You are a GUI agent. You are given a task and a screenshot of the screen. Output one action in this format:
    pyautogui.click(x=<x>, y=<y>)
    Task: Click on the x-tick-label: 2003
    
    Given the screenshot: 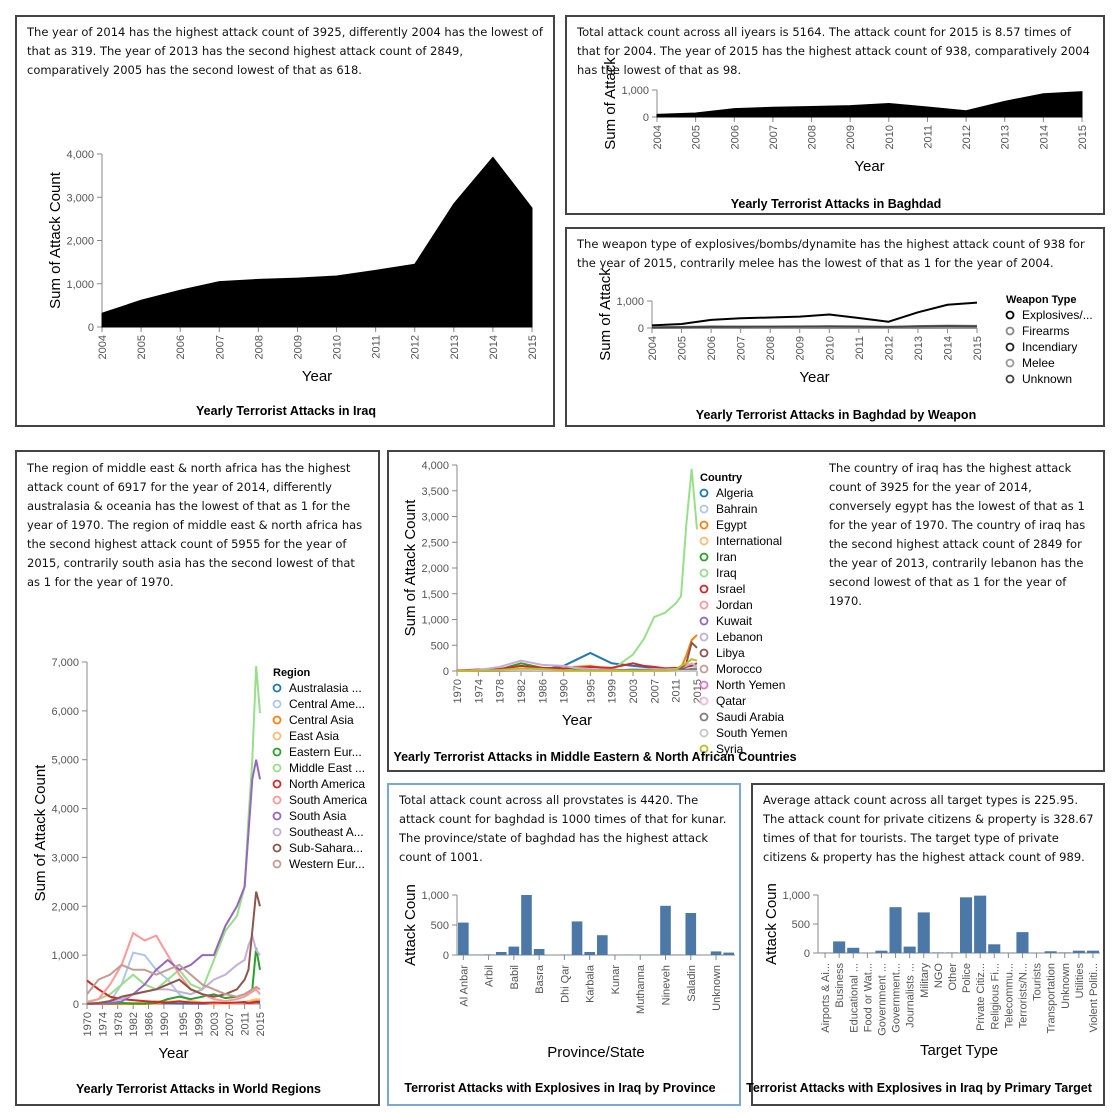 What is the action you would take?
    pyautogui.click(x=215, y=1024)
    